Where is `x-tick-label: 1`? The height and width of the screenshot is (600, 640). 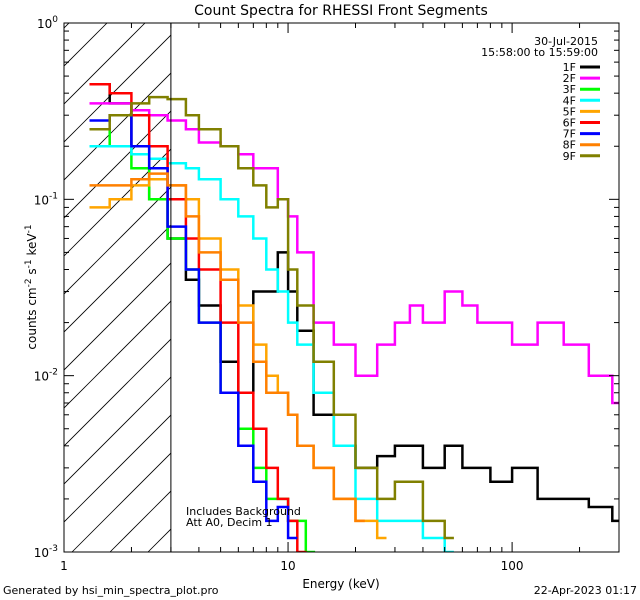
x-tick-label: 1 is located at coordinates (64, 566).